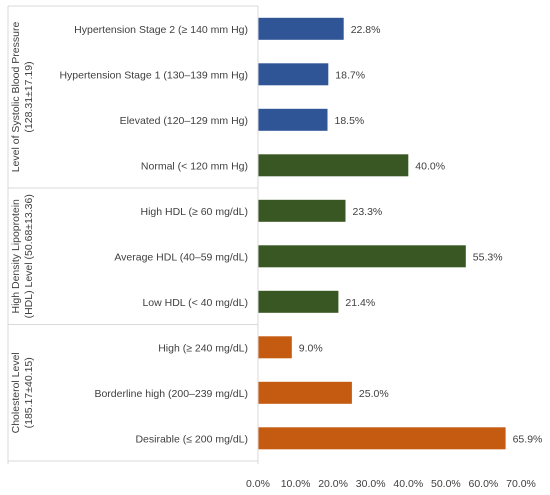  What do you see at coordinates (258, 484) in the screenshot?
I see `x-tick-label-0: 0.0%` at bounding box center [258, 484].